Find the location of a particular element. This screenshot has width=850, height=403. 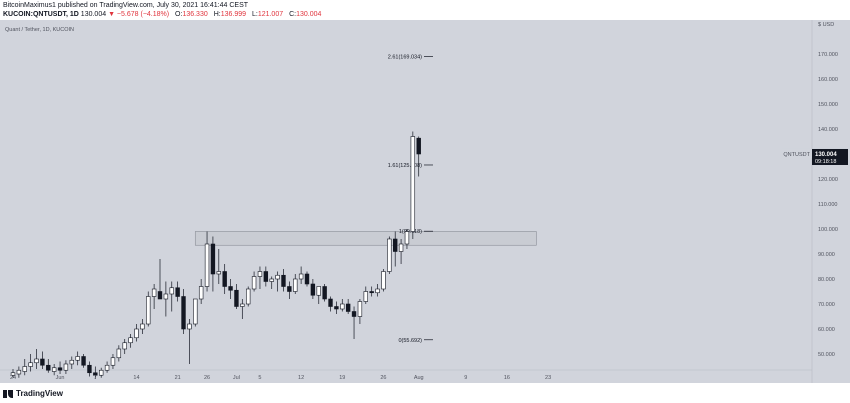

currency-label: $ USD is located at coordinates (826, 25).